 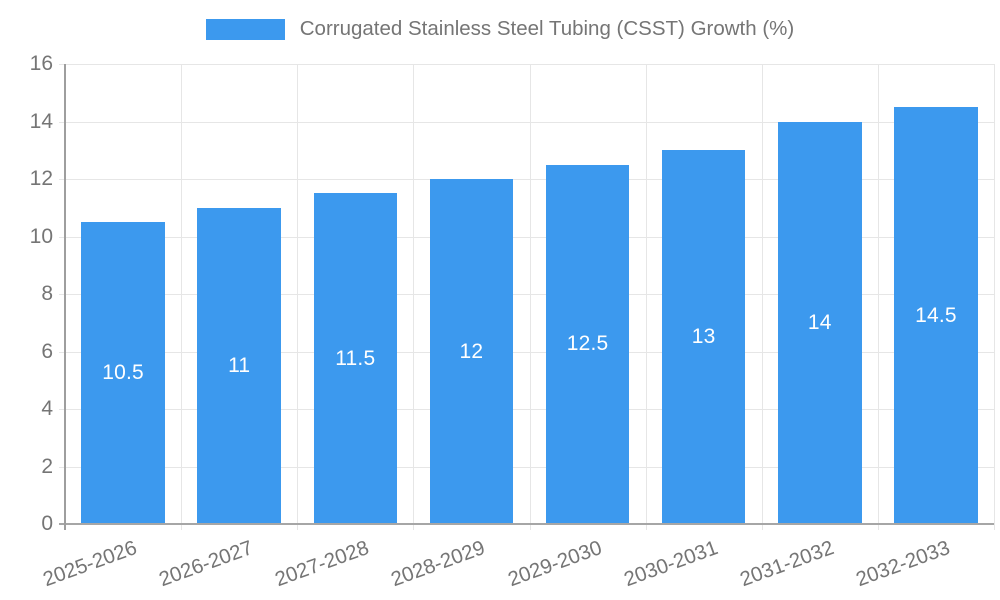 What do you see at coordinates (41, 63) in the screenshot?
I see `y-tick-label: 16` at bounding box center [41, 63].